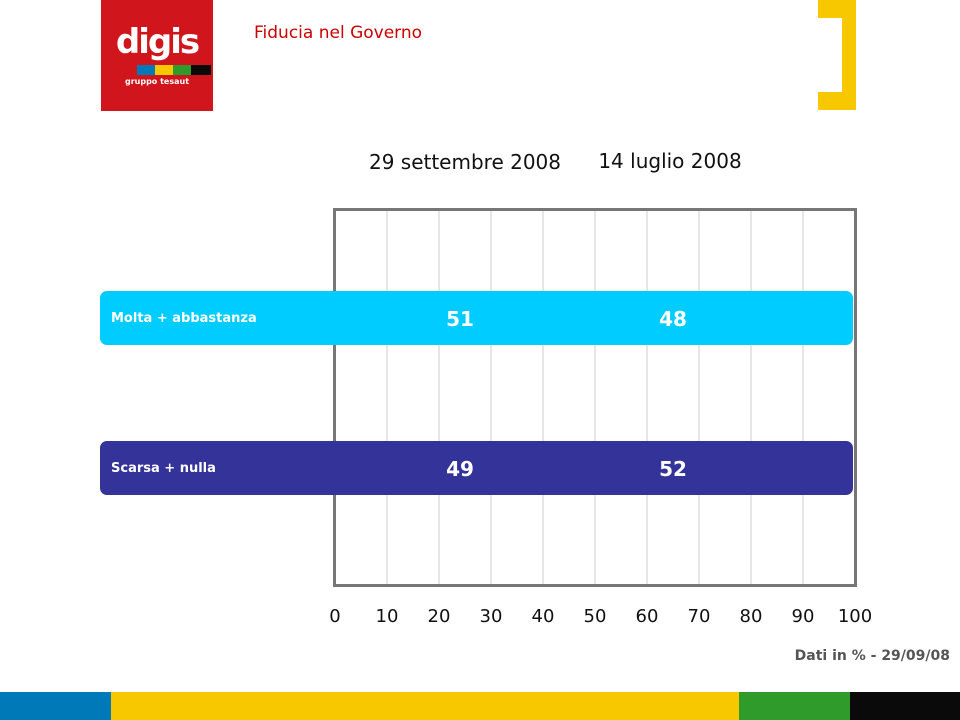 This screenshot has width=960, height=720. Describe the element at coordinates (164, 70) in the screenshot. I see `logo-stripe-yellow` at that location.